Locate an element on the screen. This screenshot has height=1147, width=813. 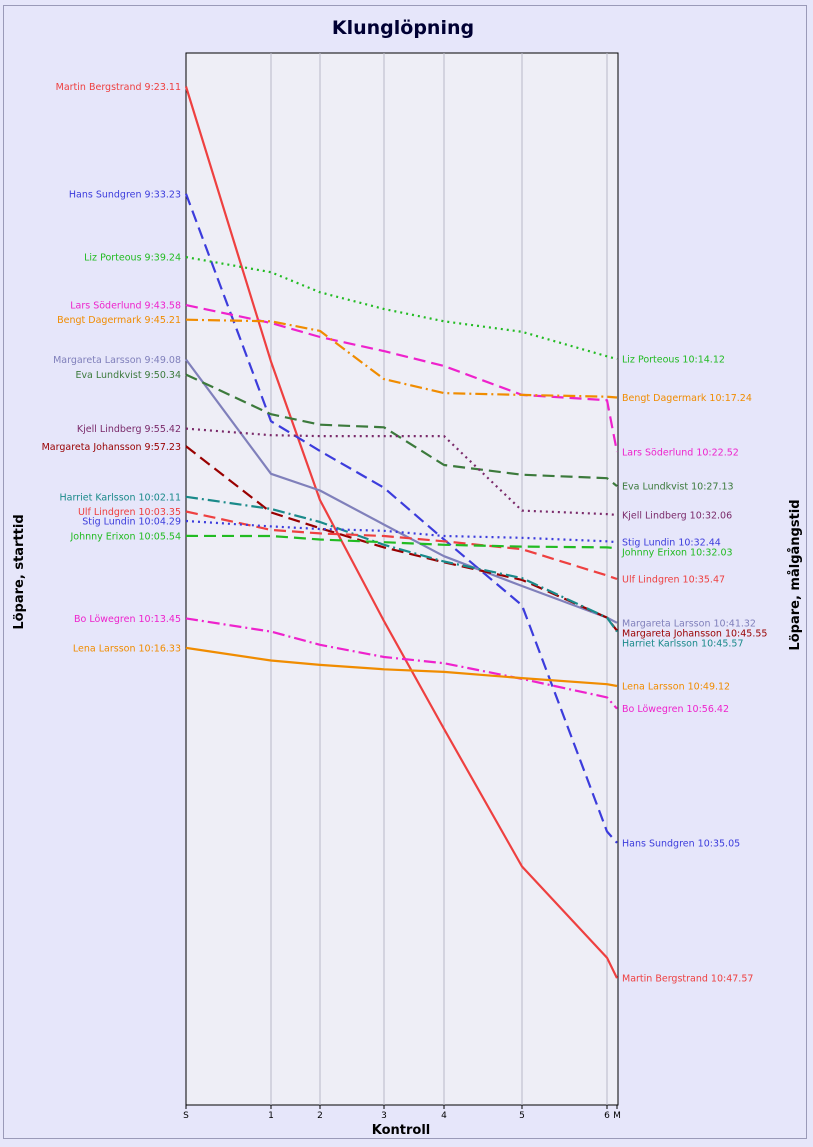
start-label-liz-porteous: Liz Porteous 9:39.24 is located at coordinates (132, 258).